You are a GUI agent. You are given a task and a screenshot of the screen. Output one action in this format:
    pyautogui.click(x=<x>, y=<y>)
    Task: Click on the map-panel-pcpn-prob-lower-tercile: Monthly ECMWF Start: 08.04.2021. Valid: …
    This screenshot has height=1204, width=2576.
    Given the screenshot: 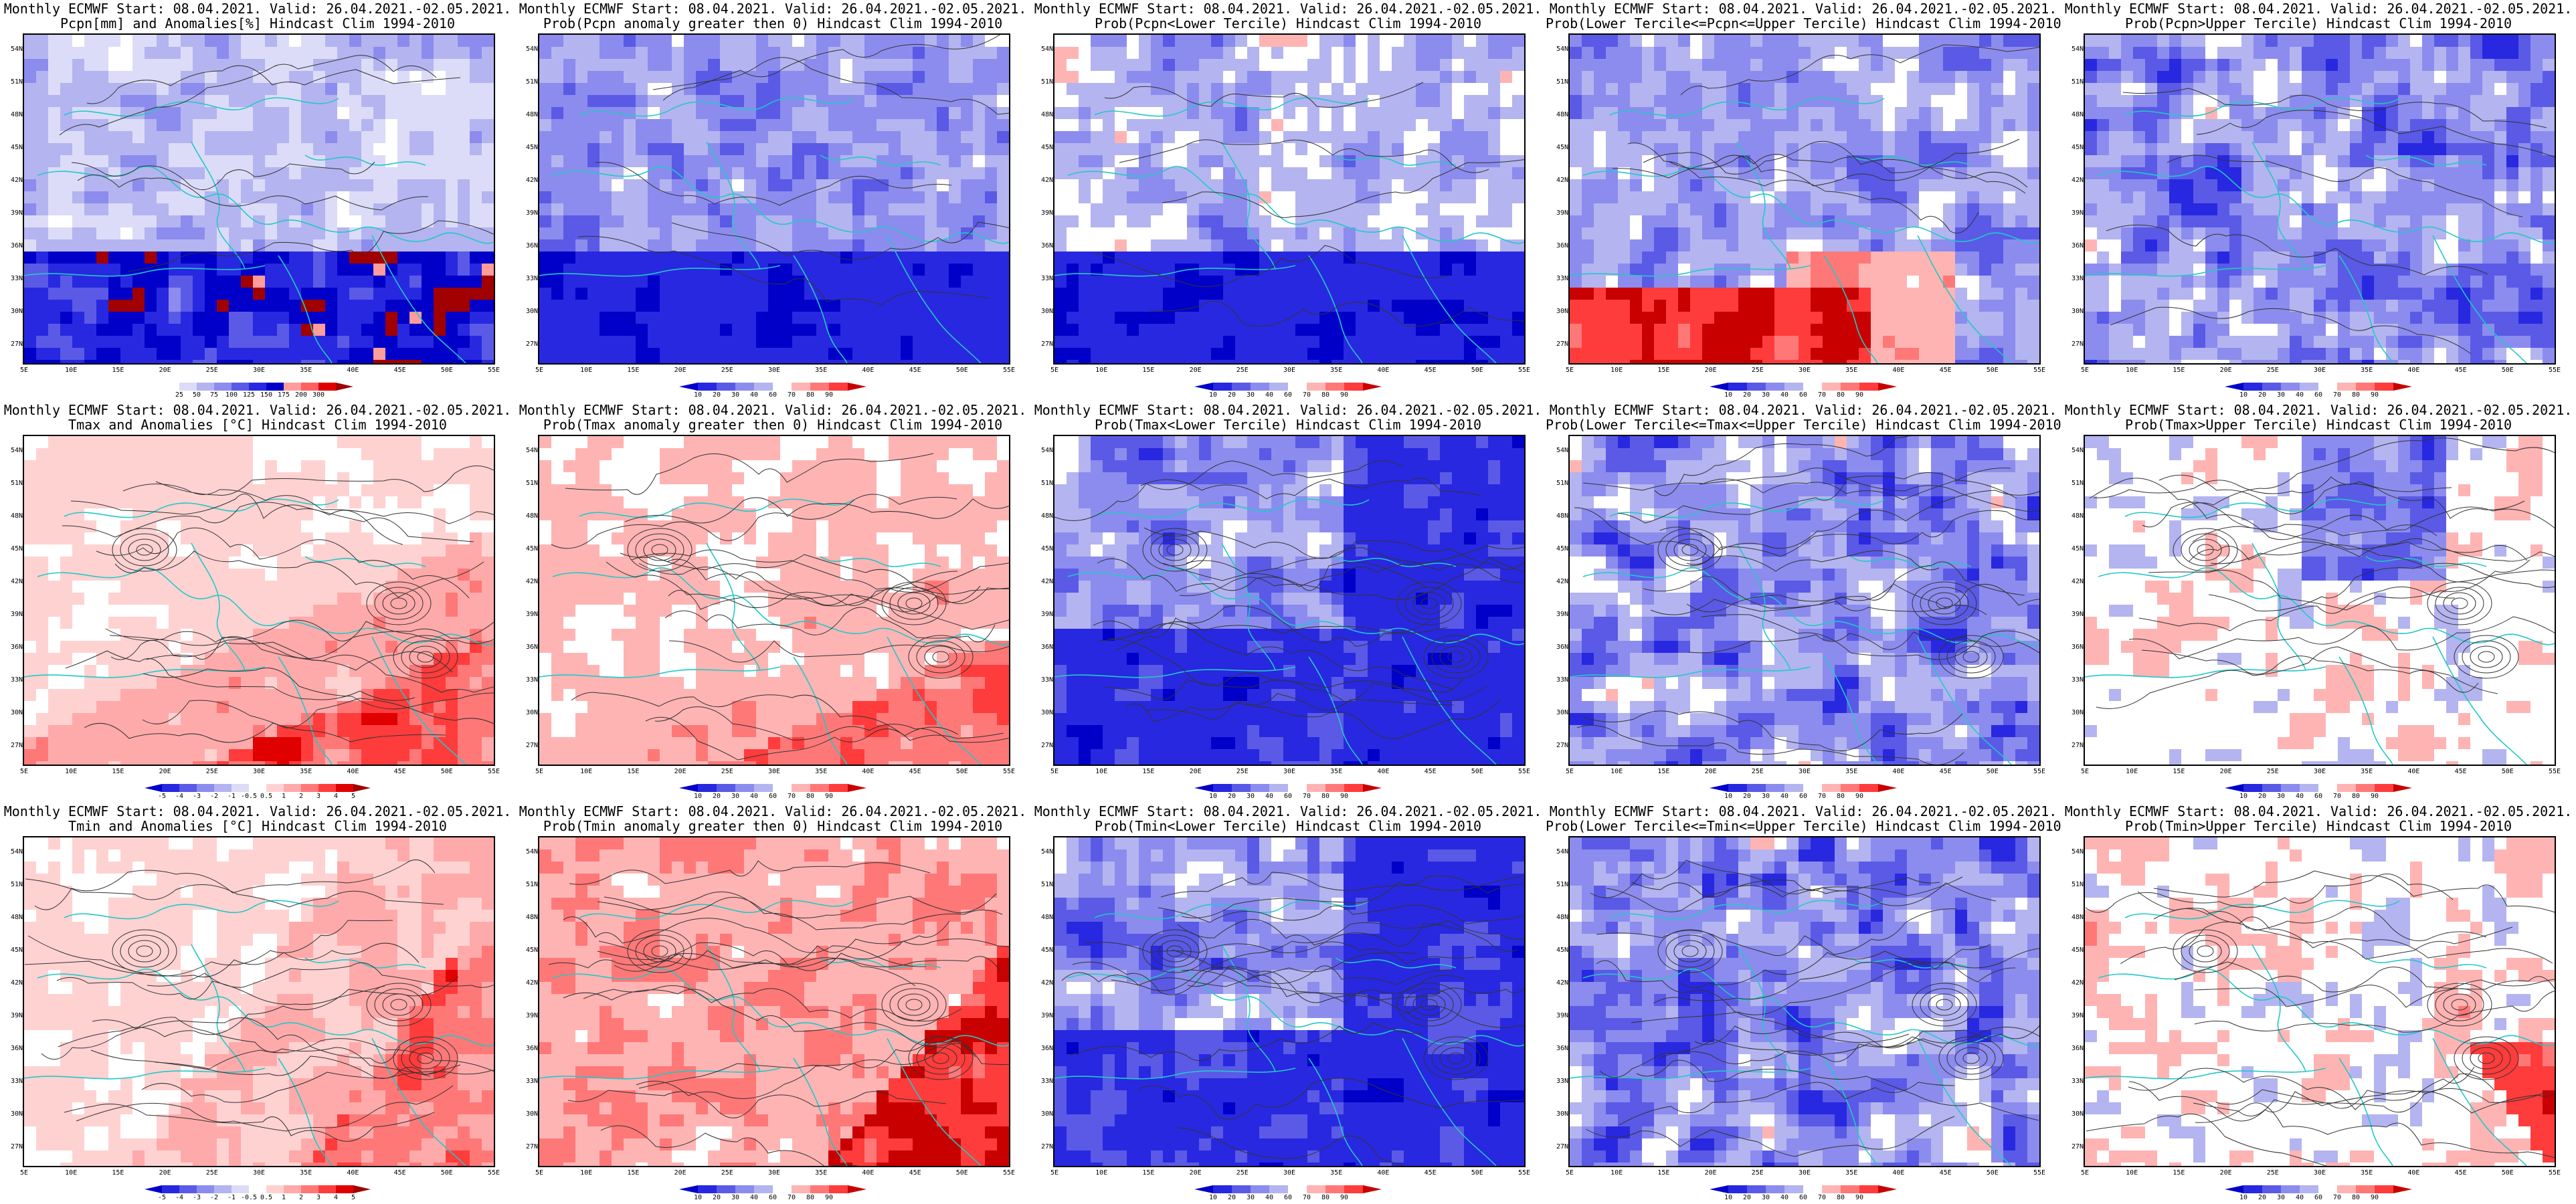 What is the action you would take?
    pyautogui.click(x=1288, y=200)
    